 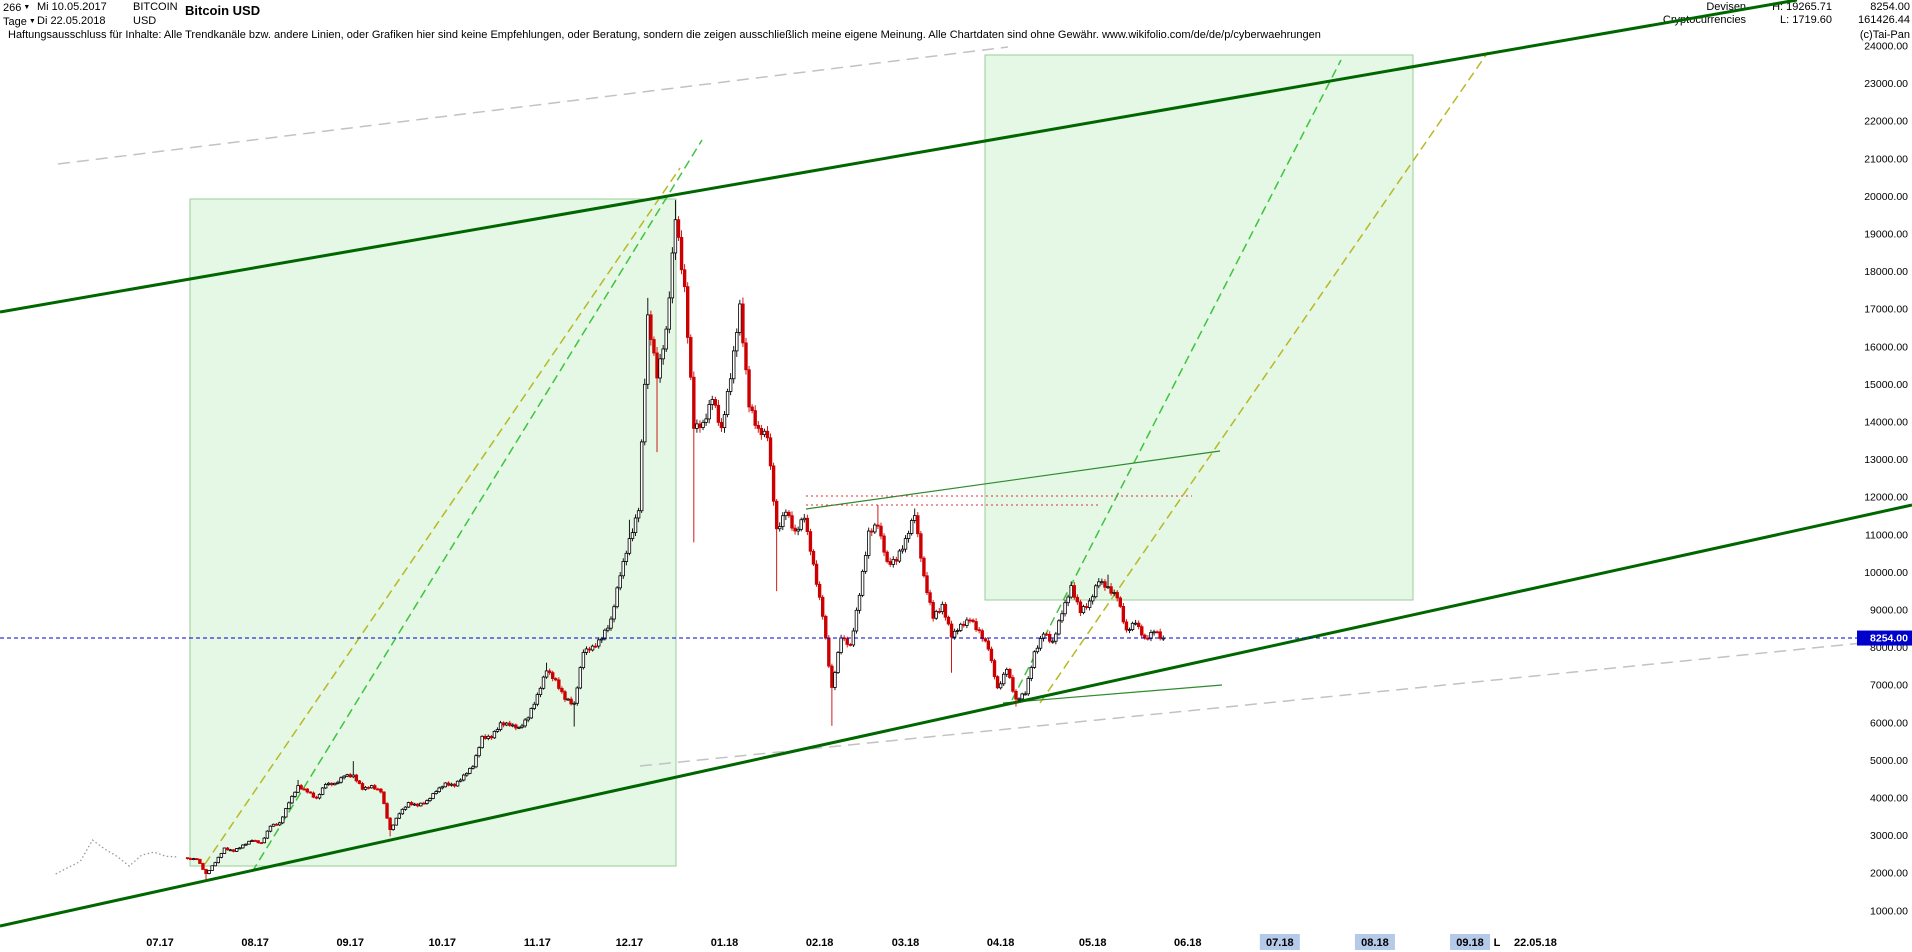 I want to click on x-axis-label: 05.18, so click(x=1093, y=943).